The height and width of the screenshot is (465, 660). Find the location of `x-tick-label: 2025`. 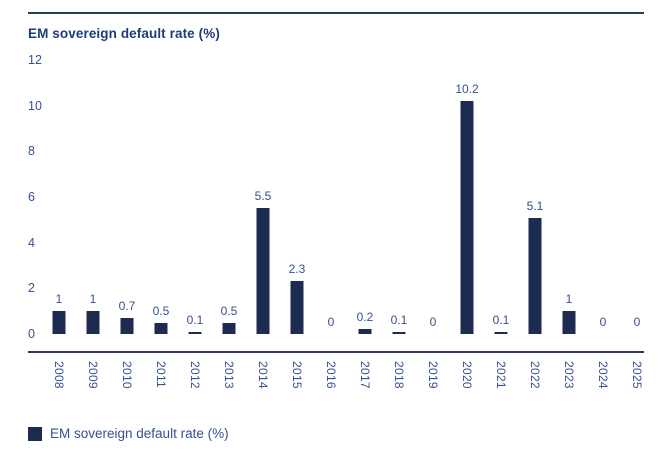

x-tick-label: 2025 is located at coordinates (637, 375).